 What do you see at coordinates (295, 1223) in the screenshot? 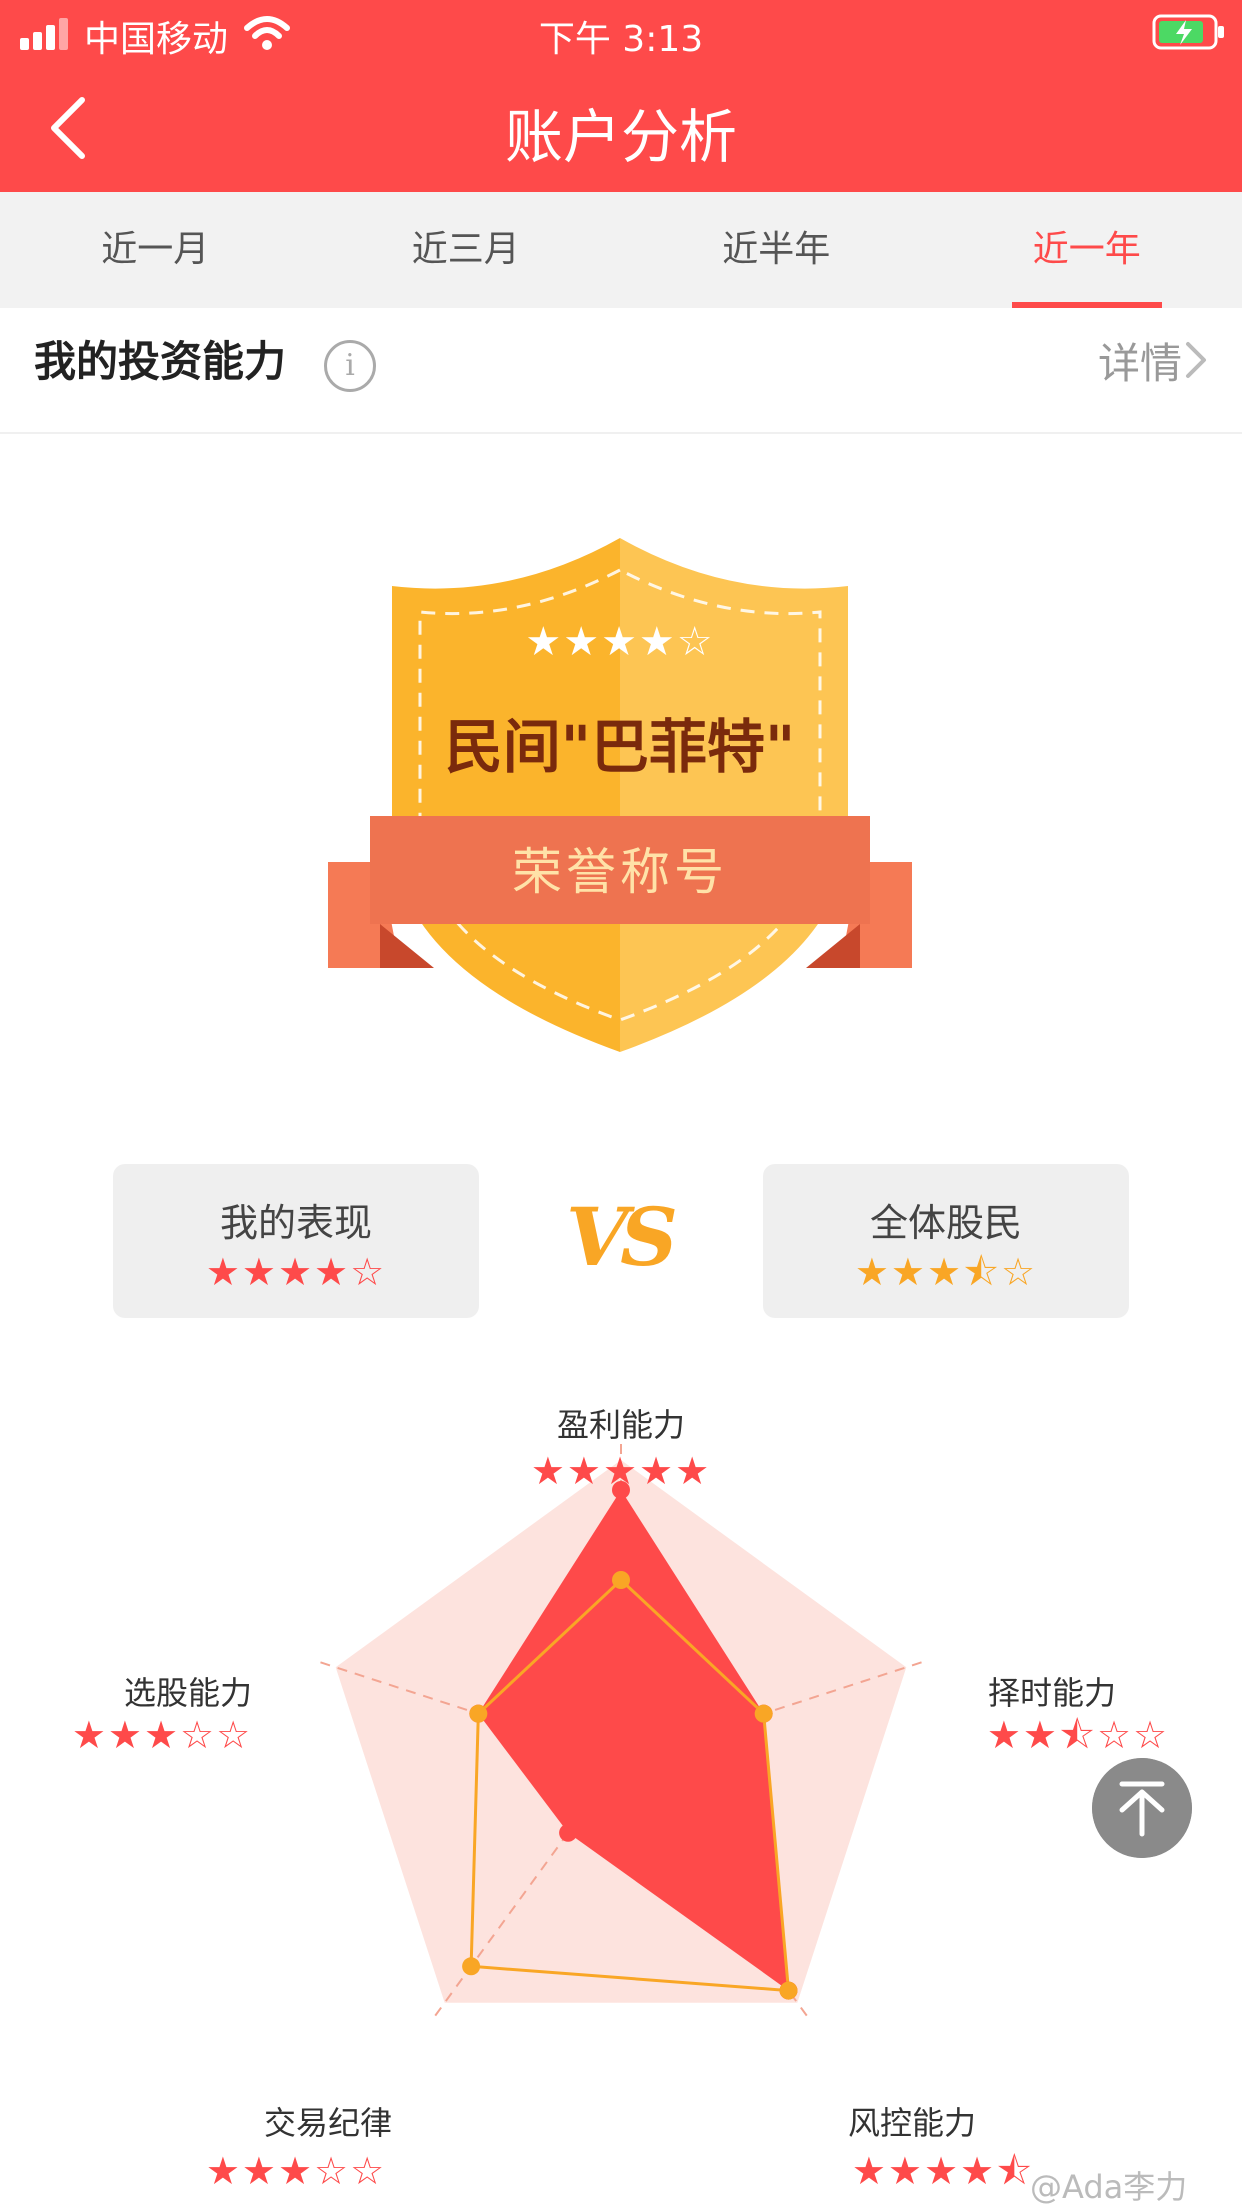
I see `my-performance-label: 我的表现` at bounding box center [295, 1223].